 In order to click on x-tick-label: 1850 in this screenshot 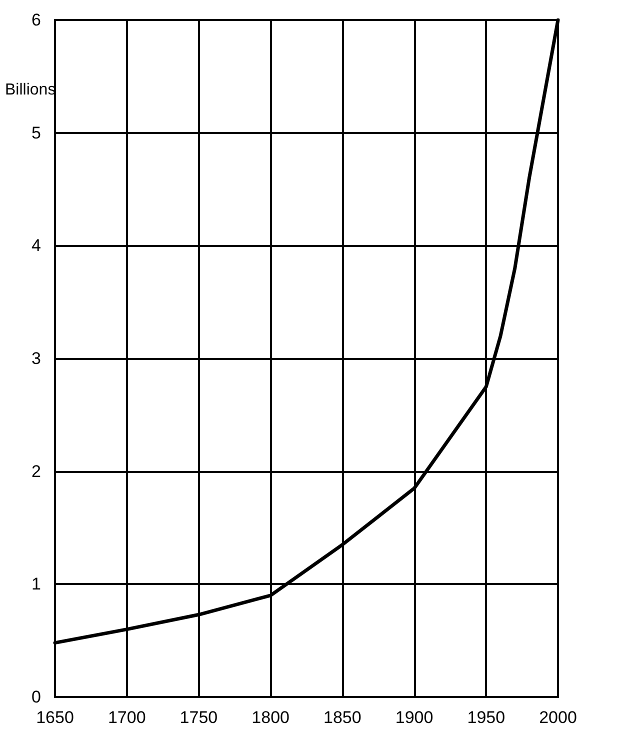, I will do `click(343, 717)`.